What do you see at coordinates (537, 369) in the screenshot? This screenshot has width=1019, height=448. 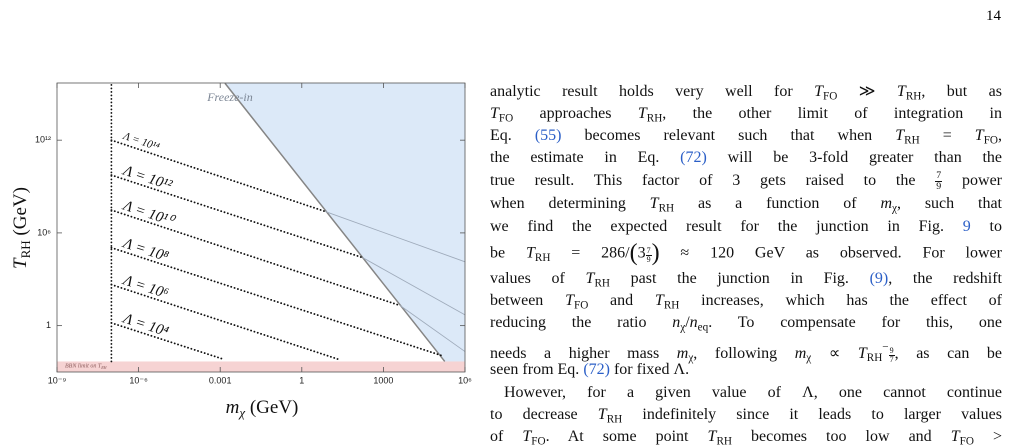 I see `text-run: seen from Eq.` at bounding box center [537, 369].